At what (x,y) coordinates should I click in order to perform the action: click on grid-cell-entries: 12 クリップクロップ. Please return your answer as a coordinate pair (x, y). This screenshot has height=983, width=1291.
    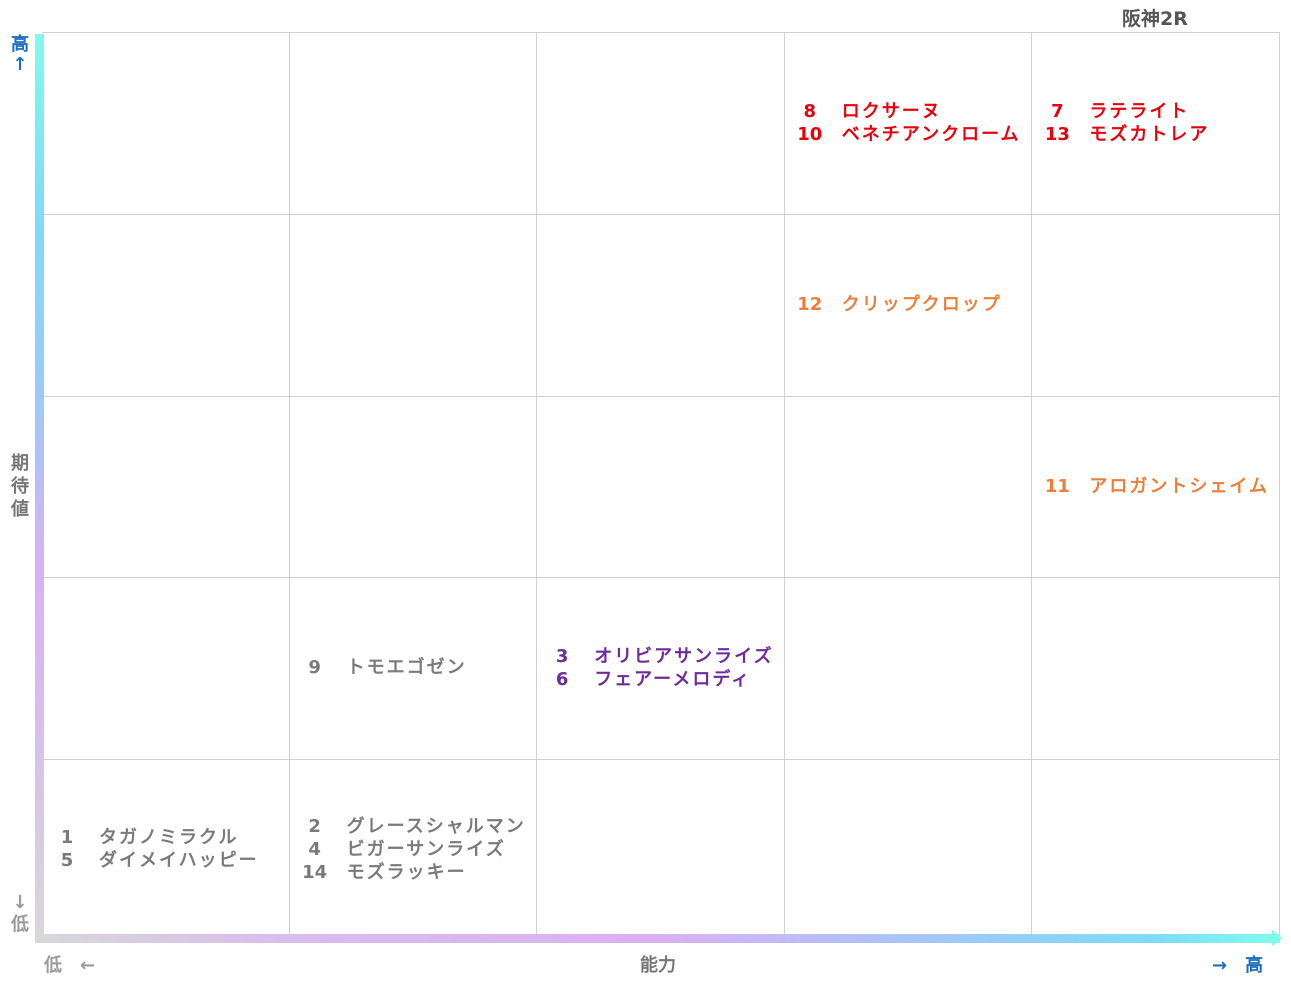
    Looking at the image, I should click on (897, 304).